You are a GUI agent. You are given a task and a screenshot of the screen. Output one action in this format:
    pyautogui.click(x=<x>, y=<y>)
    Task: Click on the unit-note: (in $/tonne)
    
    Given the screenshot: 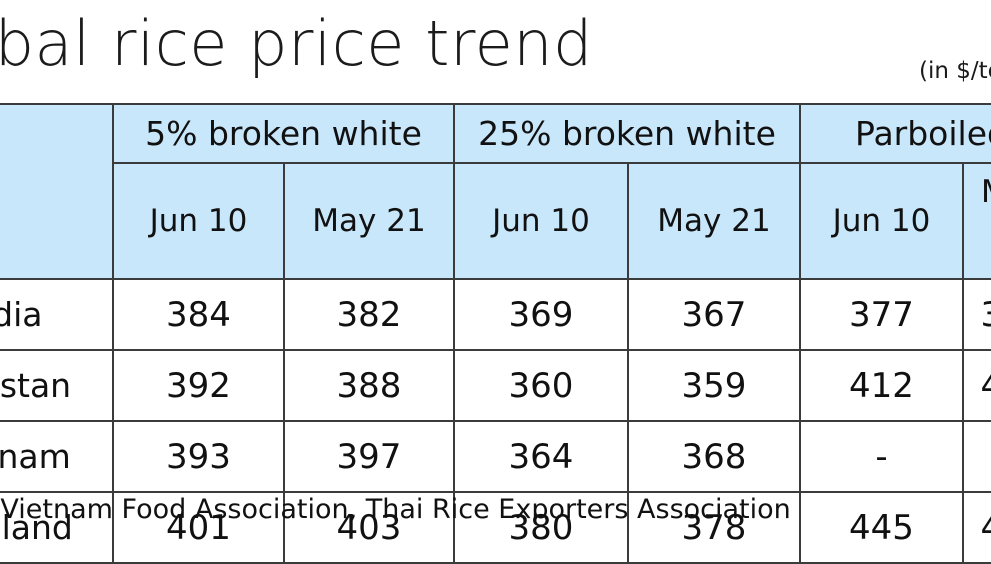 What is the action you would take?
    pyautogui.click(x=954, y=71)
    